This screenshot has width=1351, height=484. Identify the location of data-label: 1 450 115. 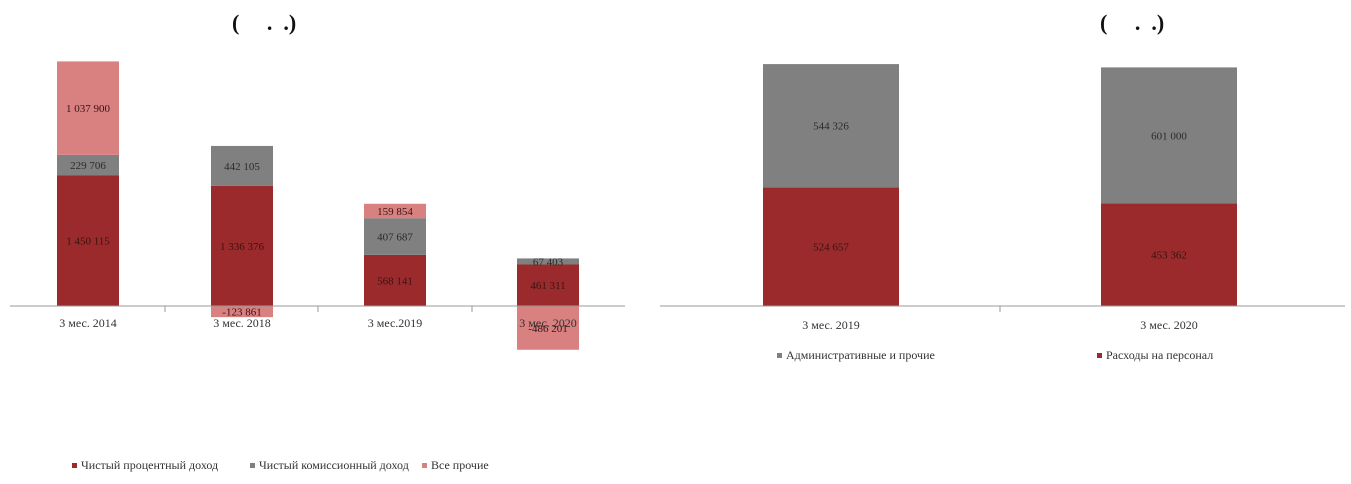
(88, 242).